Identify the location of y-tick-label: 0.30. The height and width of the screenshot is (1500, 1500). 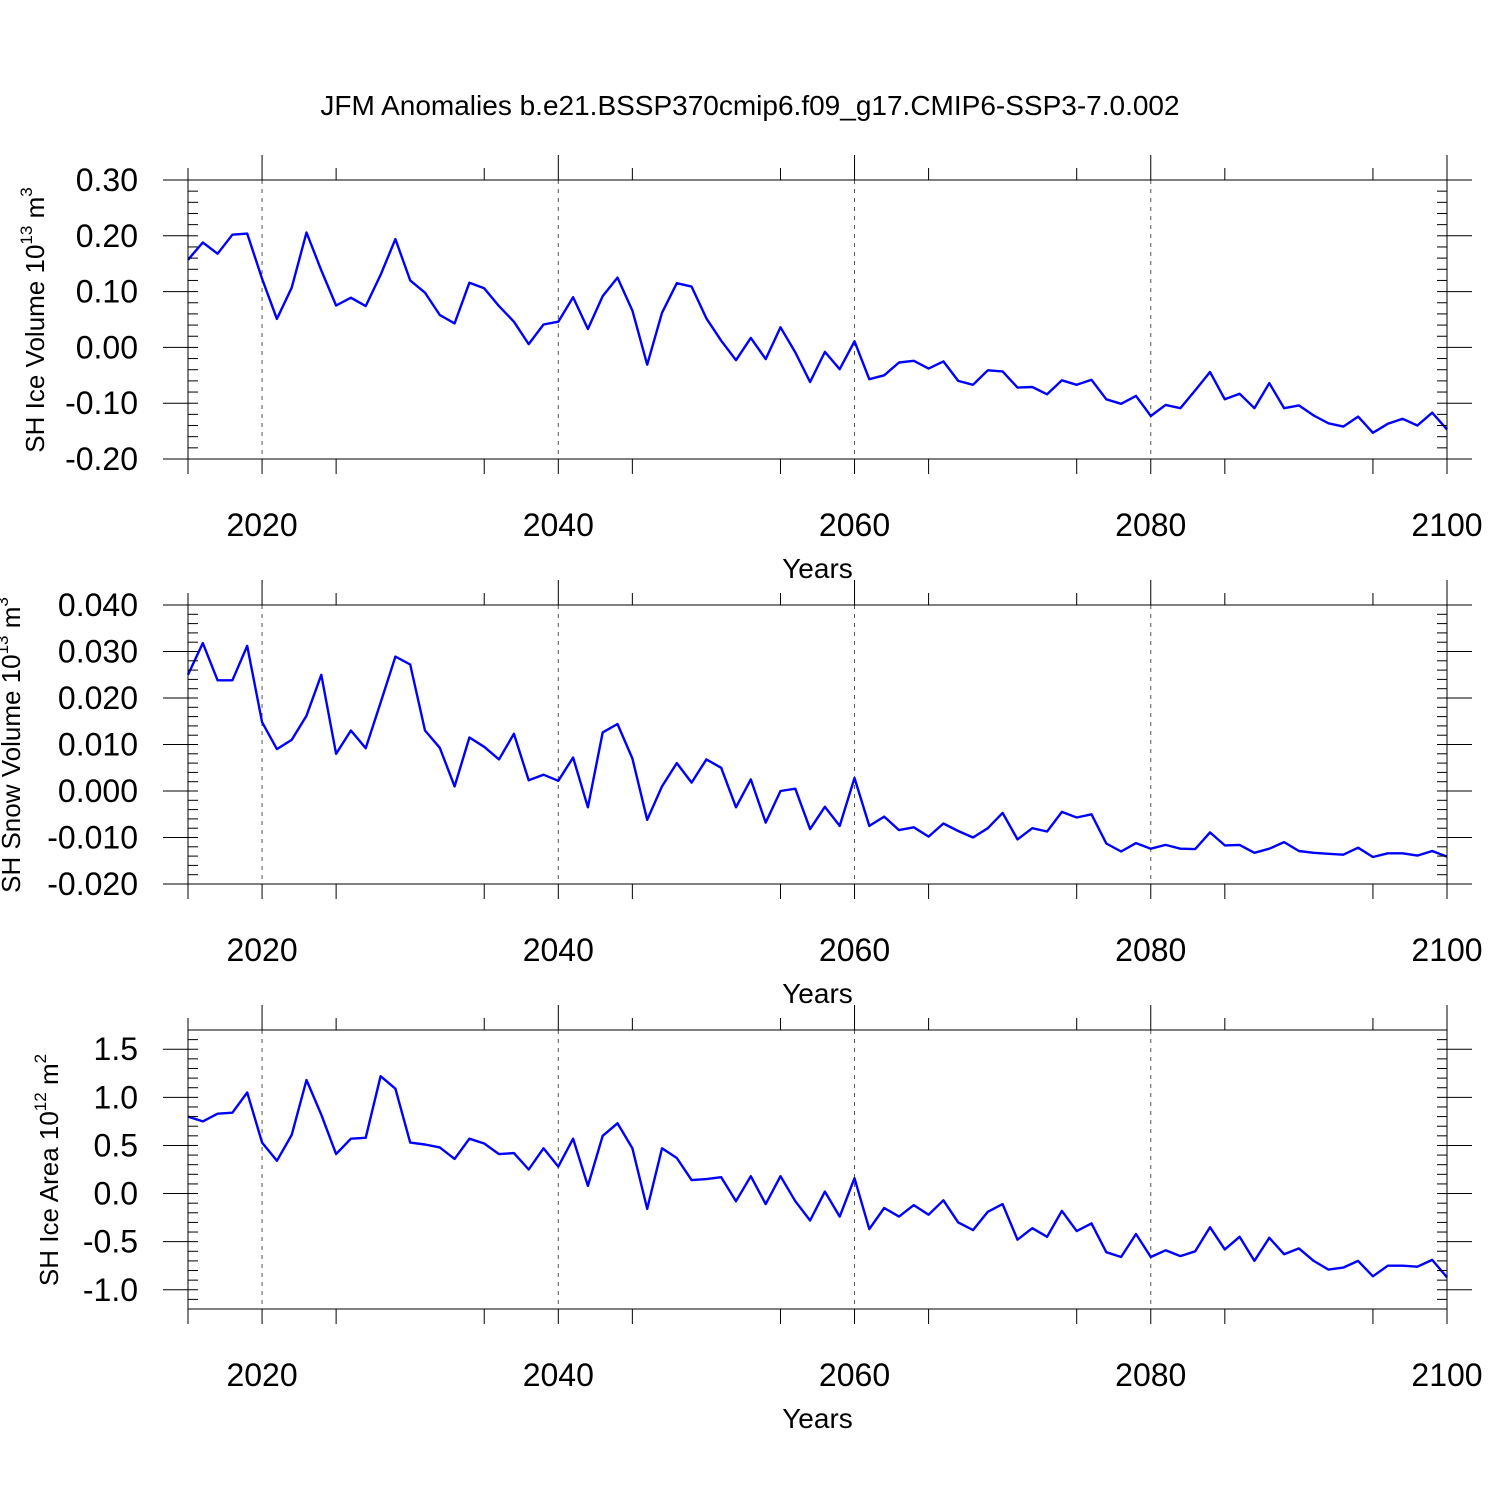
(107, 180).